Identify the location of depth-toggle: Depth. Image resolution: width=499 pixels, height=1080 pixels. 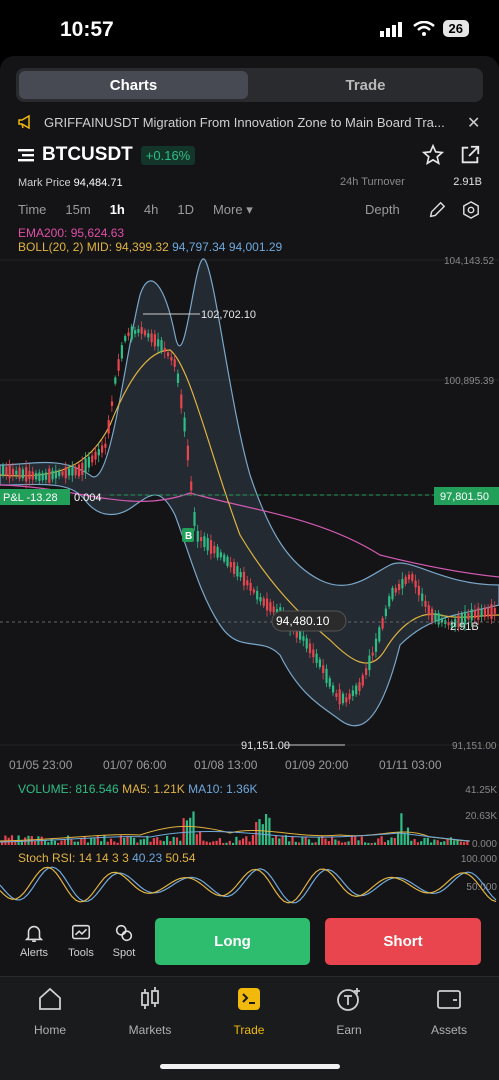
(382, 209).